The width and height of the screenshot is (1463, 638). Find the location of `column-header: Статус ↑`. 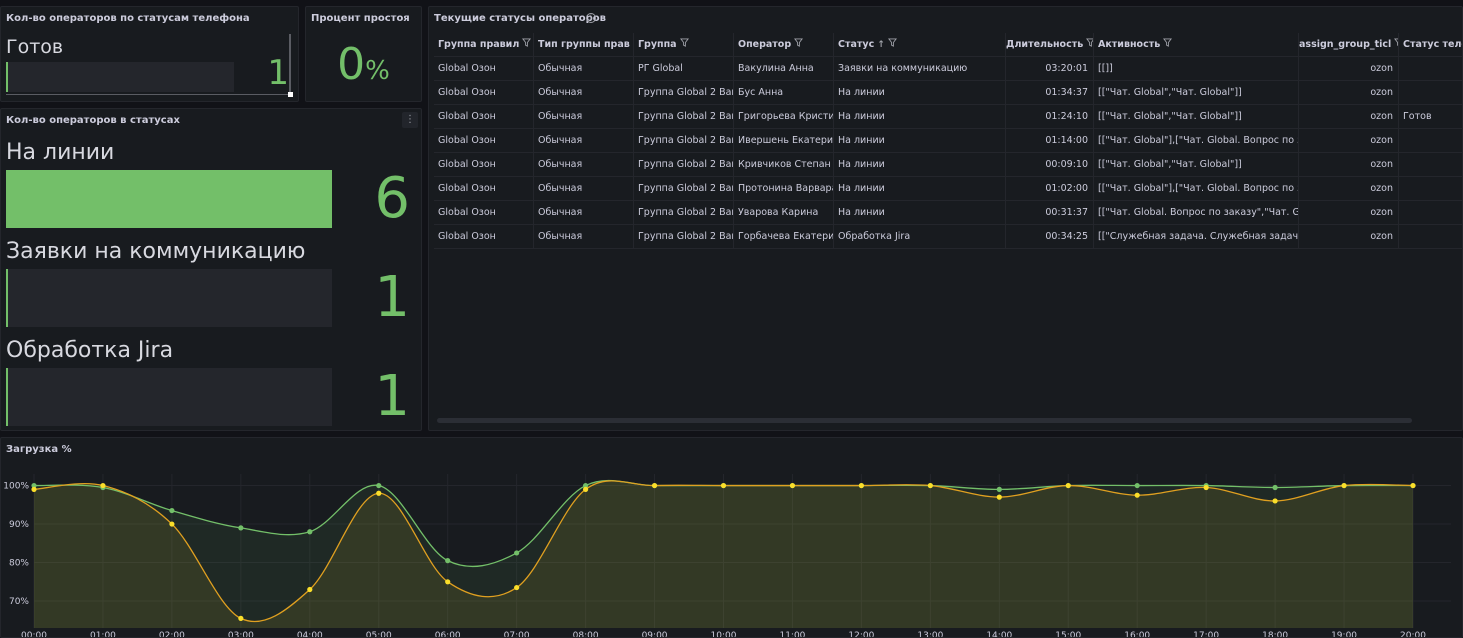

column-header: Статус ↑ is located at coordinates (920, 45).